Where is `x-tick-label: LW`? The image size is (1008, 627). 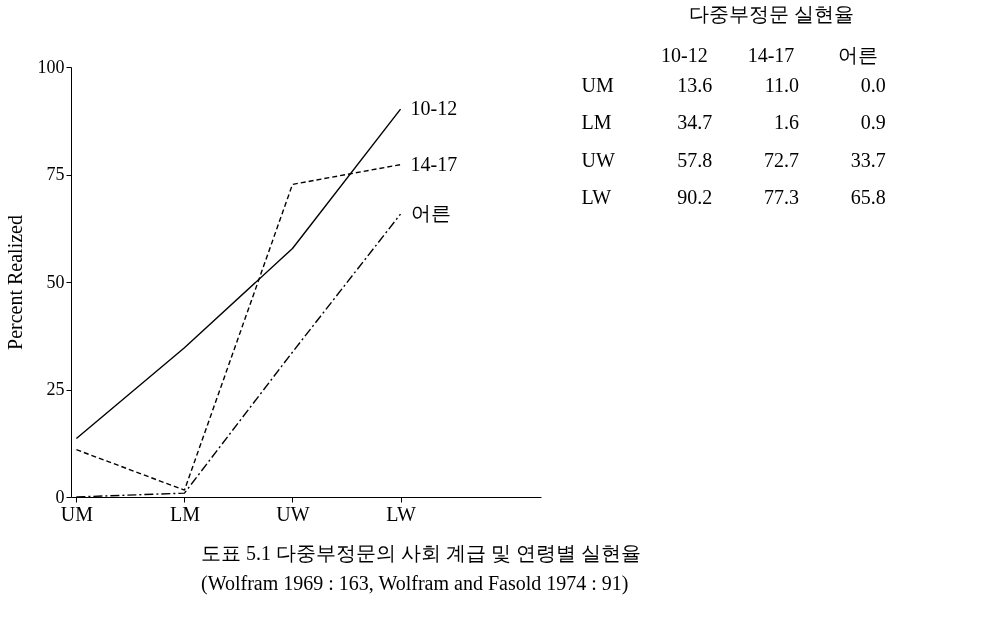
x-tick-label: LW is located at coordinates (401, 513).